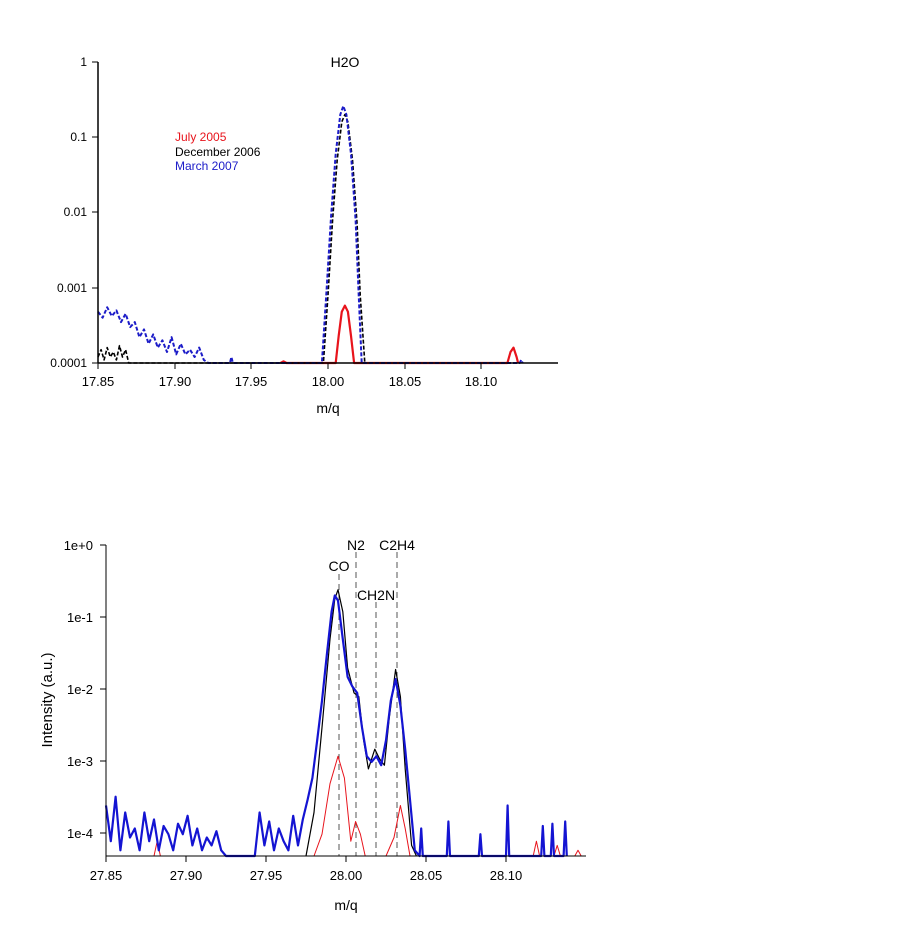 Image resolution: width=914 pixels, height=944 pixels. What do you see at coordinates (290, 376) in the screenshot?
I see `x-ticks: 17.85 17.90 17.95 18.00 18.05 18.10` at bounding box center [290, 376].